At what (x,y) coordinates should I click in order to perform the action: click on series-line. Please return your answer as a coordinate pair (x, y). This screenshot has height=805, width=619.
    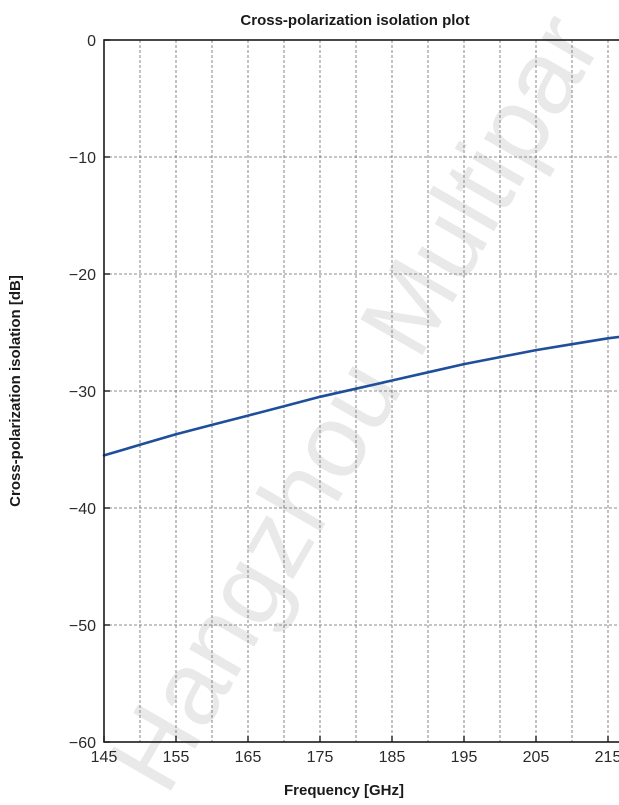
    Looking at the image, I should click on (360, 396).